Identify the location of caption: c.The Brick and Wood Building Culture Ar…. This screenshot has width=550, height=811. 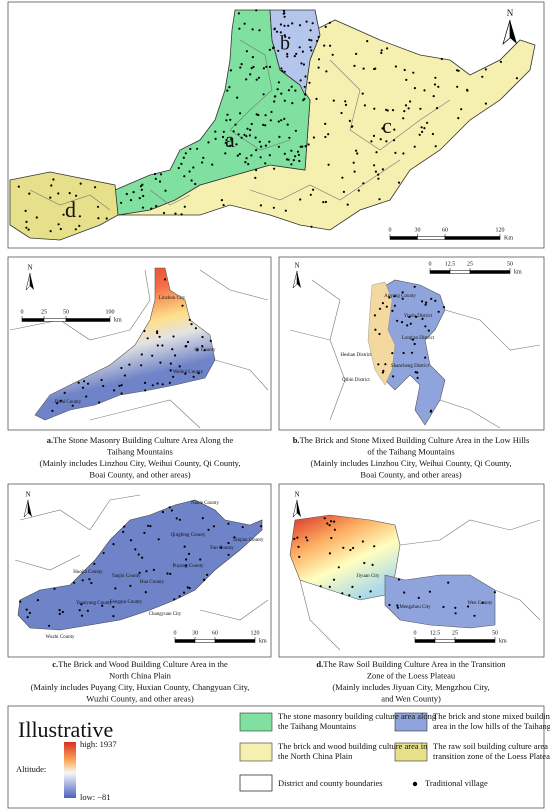
(140, 664).